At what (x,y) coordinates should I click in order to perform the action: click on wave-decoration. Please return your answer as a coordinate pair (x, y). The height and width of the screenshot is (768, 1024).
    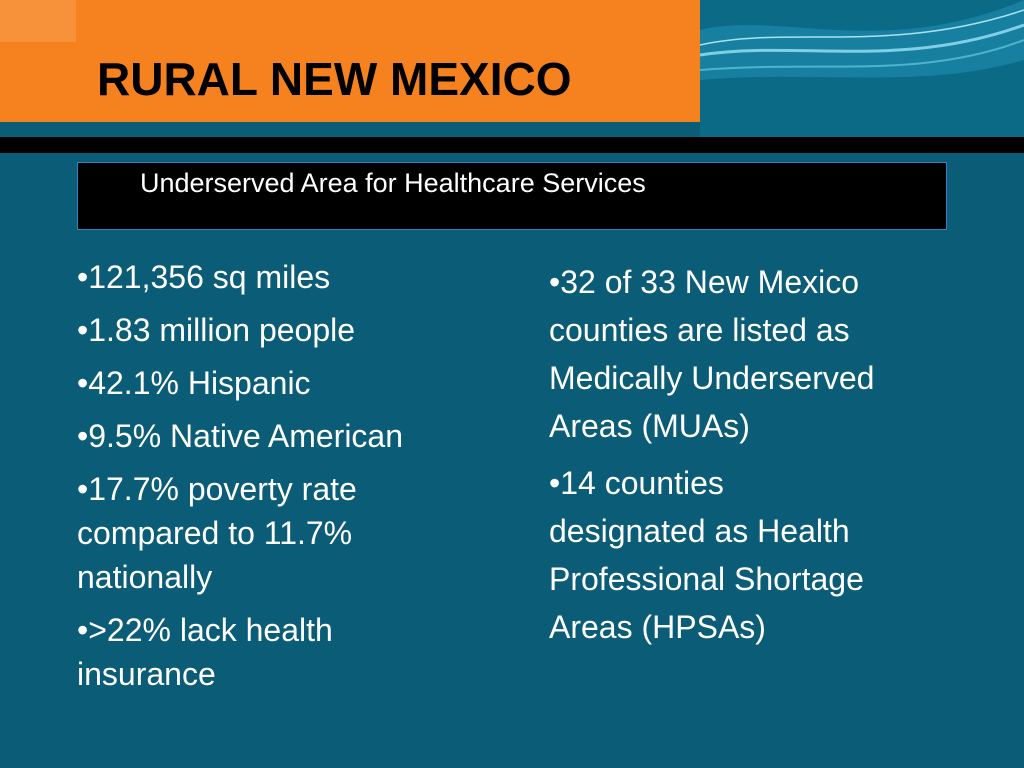
    Looking at the image, I should click on (862, 68).